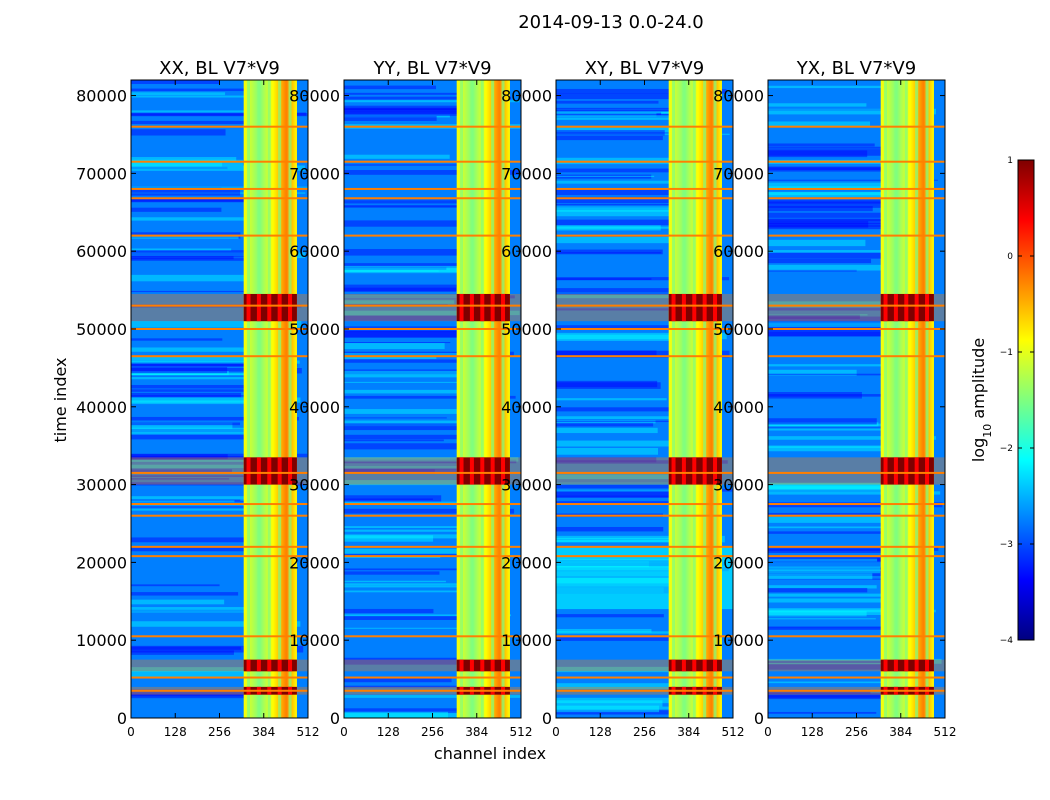 This screenshot has height=800, width=1050. I want to click on colorbar-gradient, so click(1026, 400).